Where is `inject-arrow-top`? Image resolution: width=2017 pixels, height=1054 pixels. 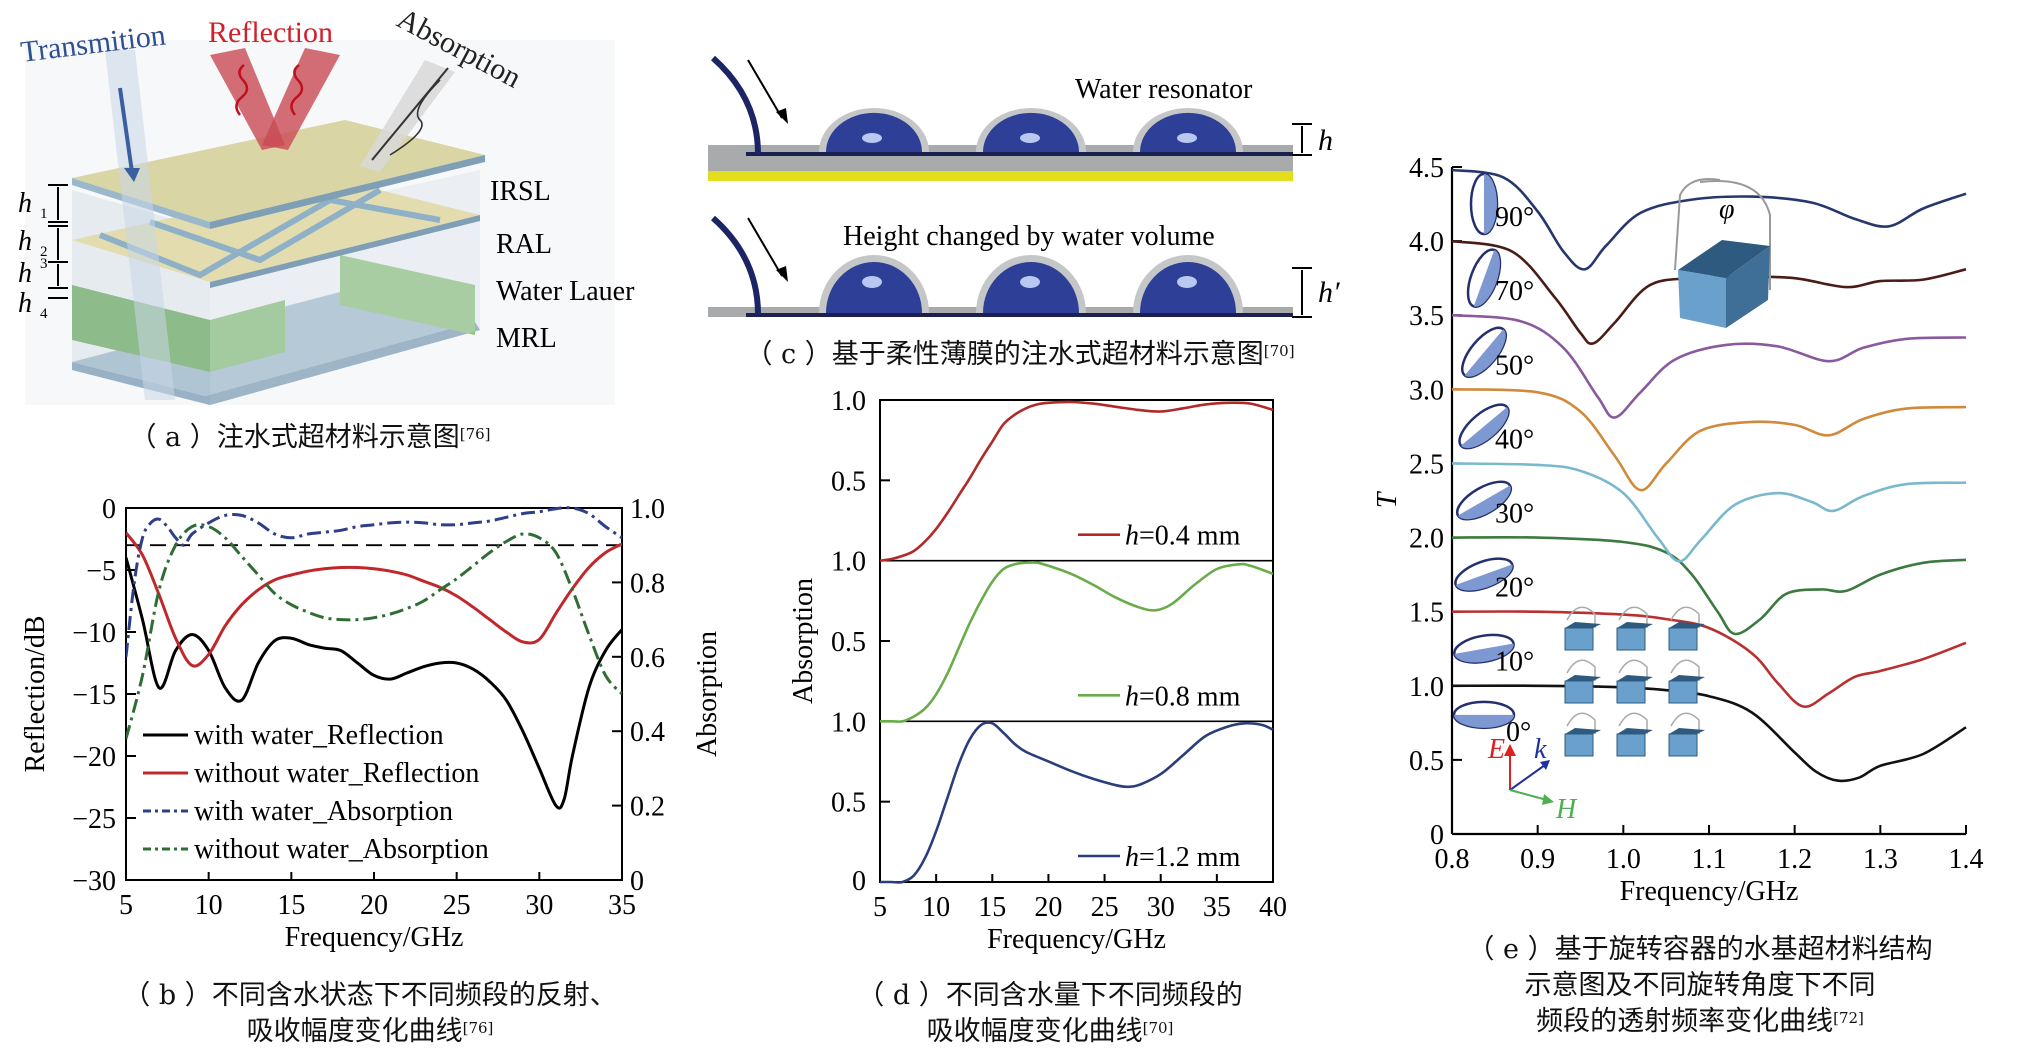
inject-arrow-top is located at coordinates (765, 89).